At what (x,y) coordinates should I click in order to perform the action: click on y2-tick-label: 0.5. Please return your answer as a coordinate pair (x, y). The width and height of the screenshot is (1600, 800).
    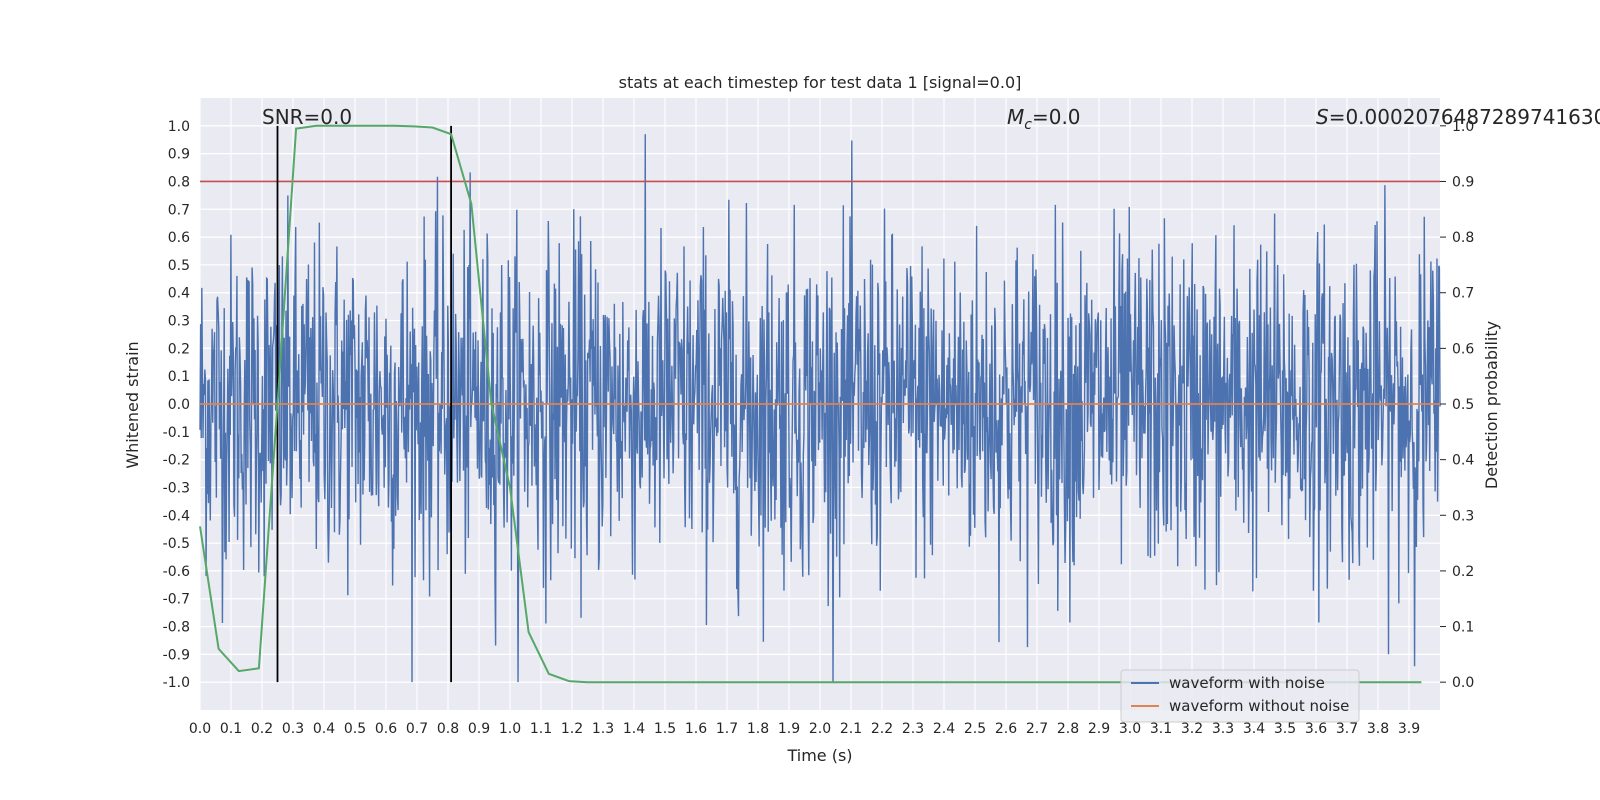
    Looking at the image, I should click on (1463, 405).